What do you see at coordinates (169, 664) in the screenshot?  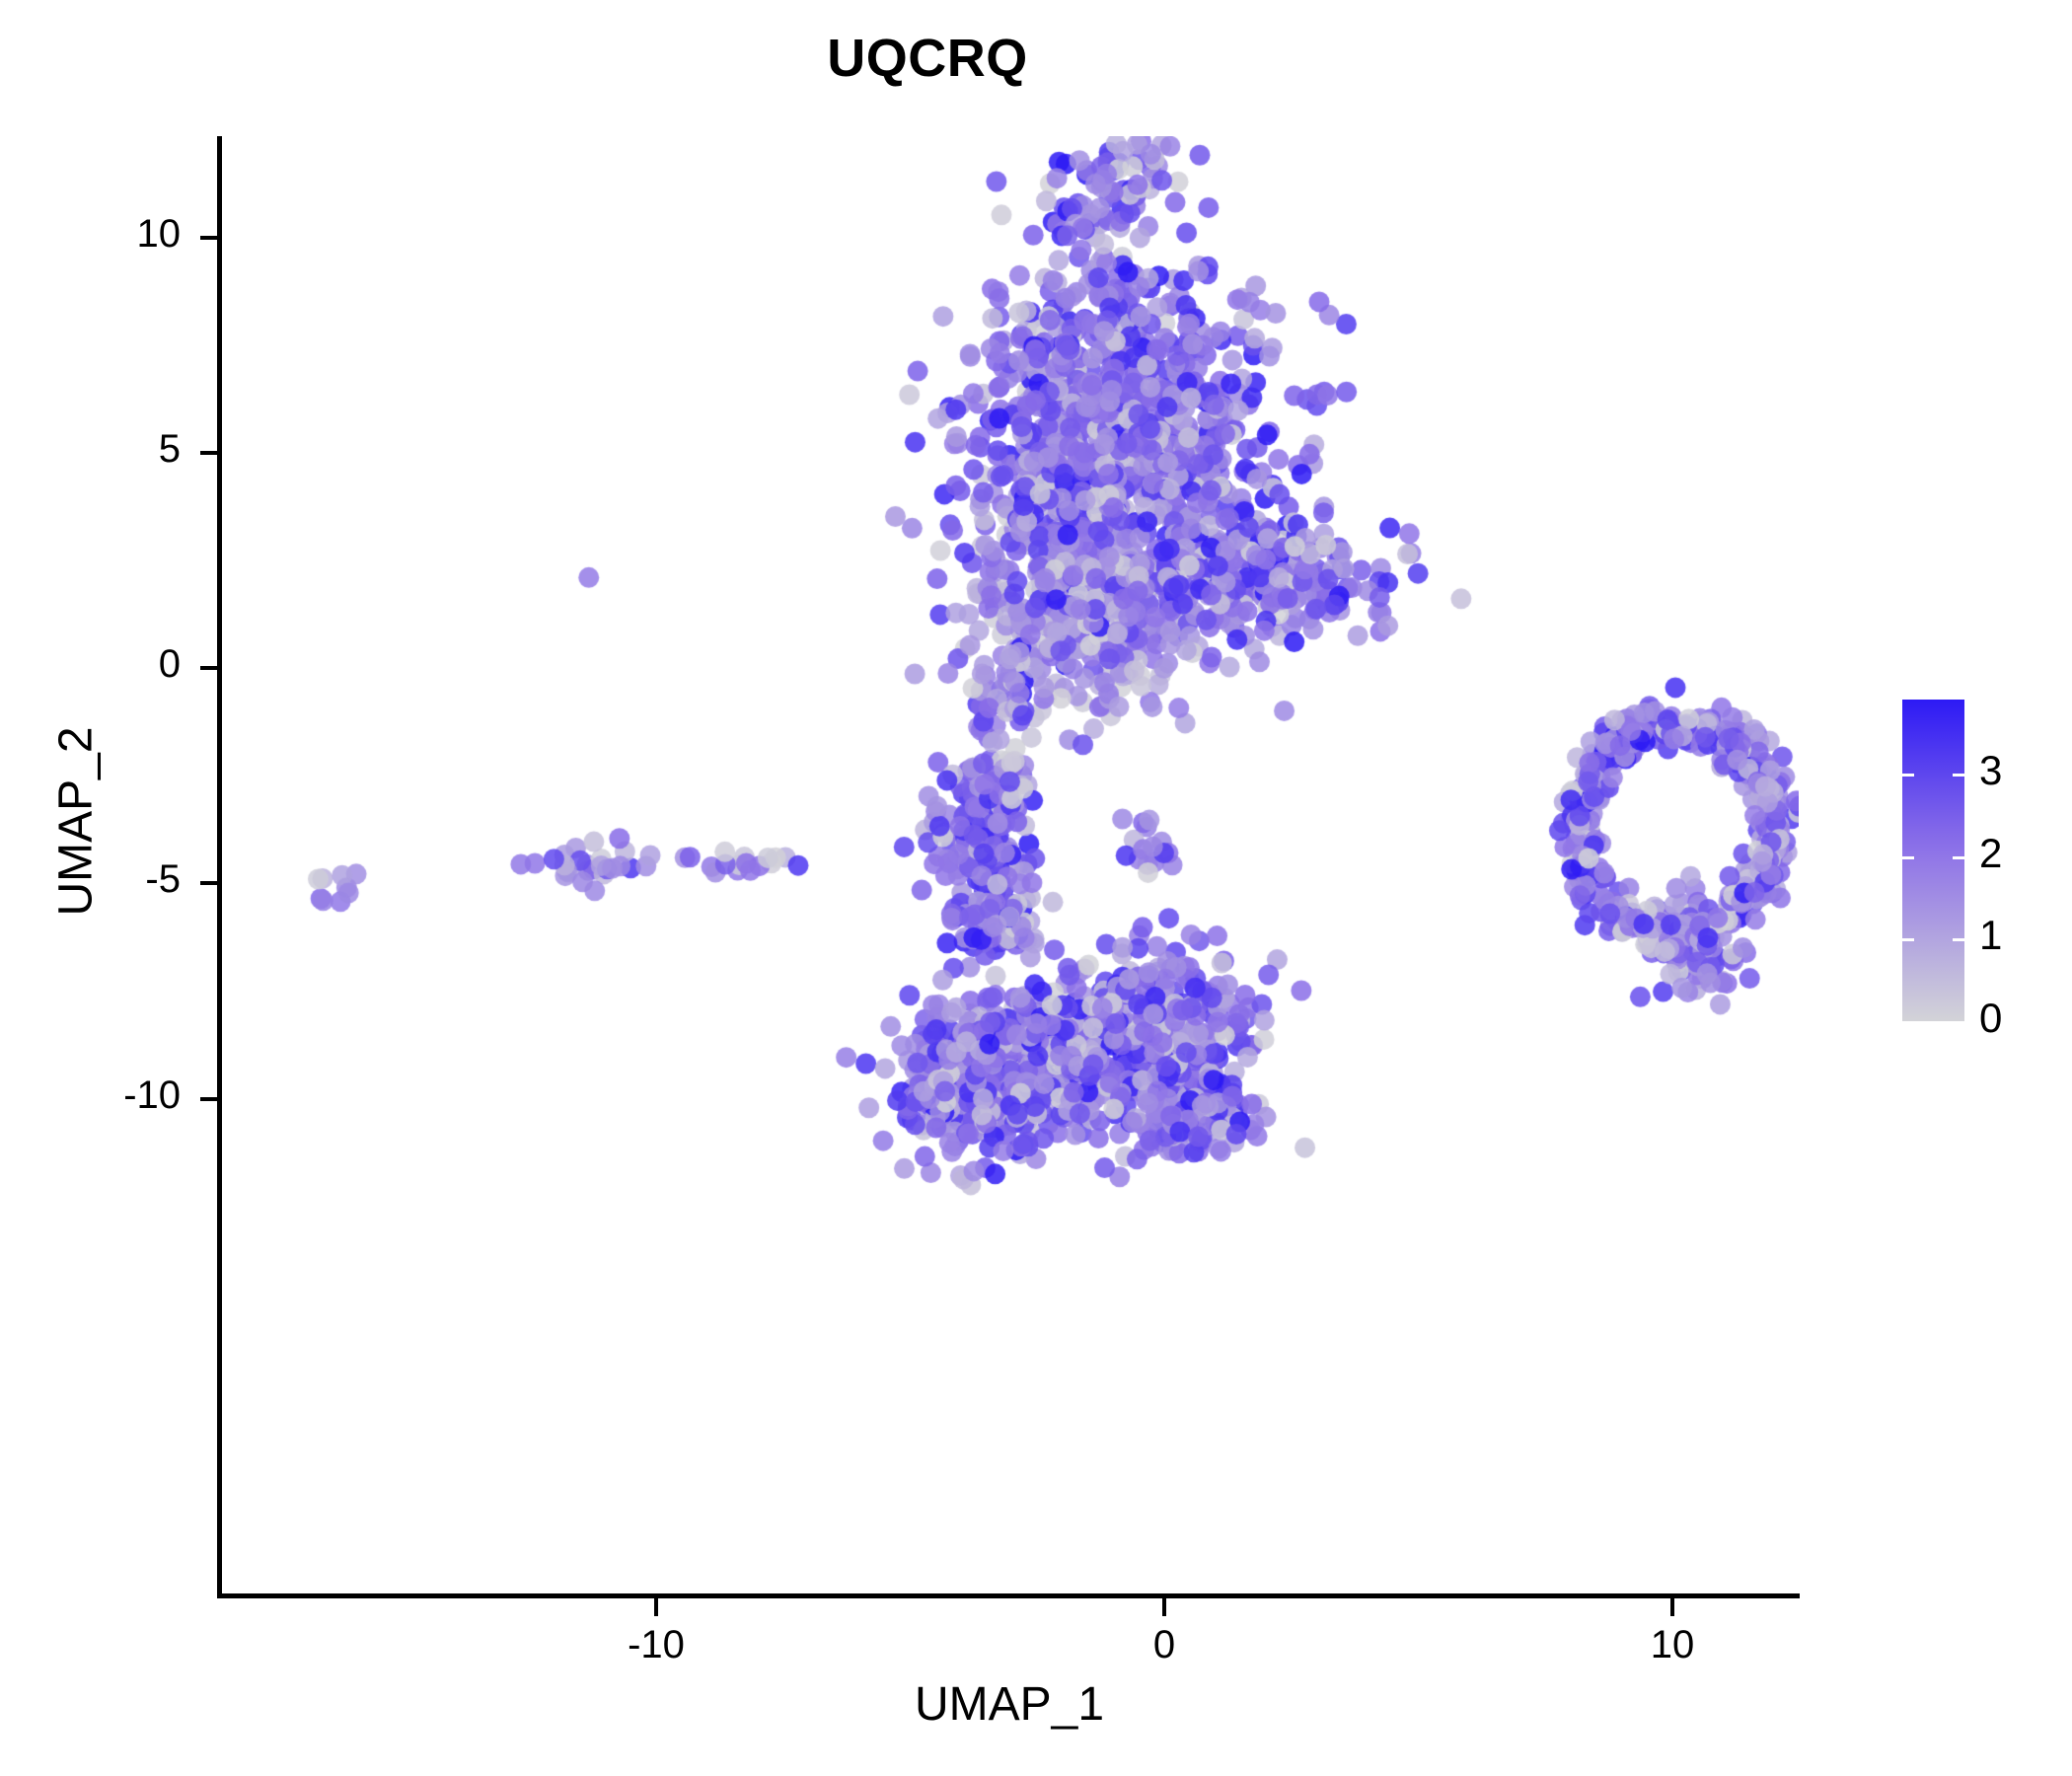 I see `y-tick-label: 0` at bounding box center [169, 664].